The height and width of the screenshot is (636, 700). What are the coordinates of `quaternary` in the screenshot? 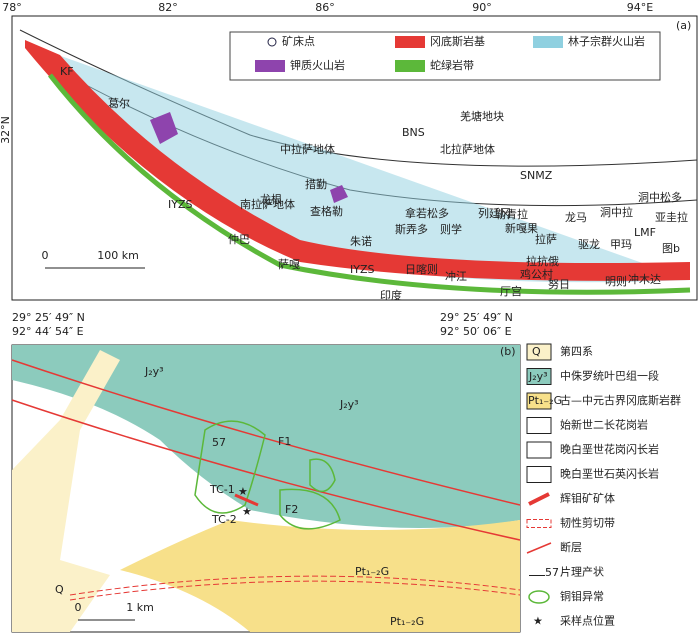 It's located at (66, 491).